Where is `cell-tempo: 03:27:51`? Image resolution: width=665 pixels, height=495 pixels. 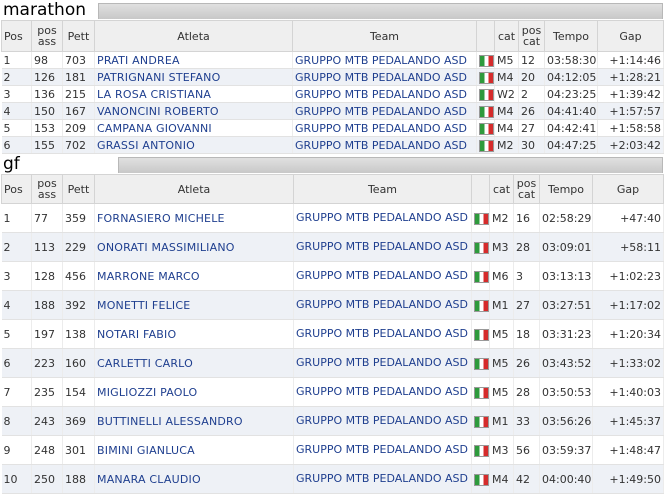 cell-tempo: 03:27:51 is located at coordinates (566, 305).